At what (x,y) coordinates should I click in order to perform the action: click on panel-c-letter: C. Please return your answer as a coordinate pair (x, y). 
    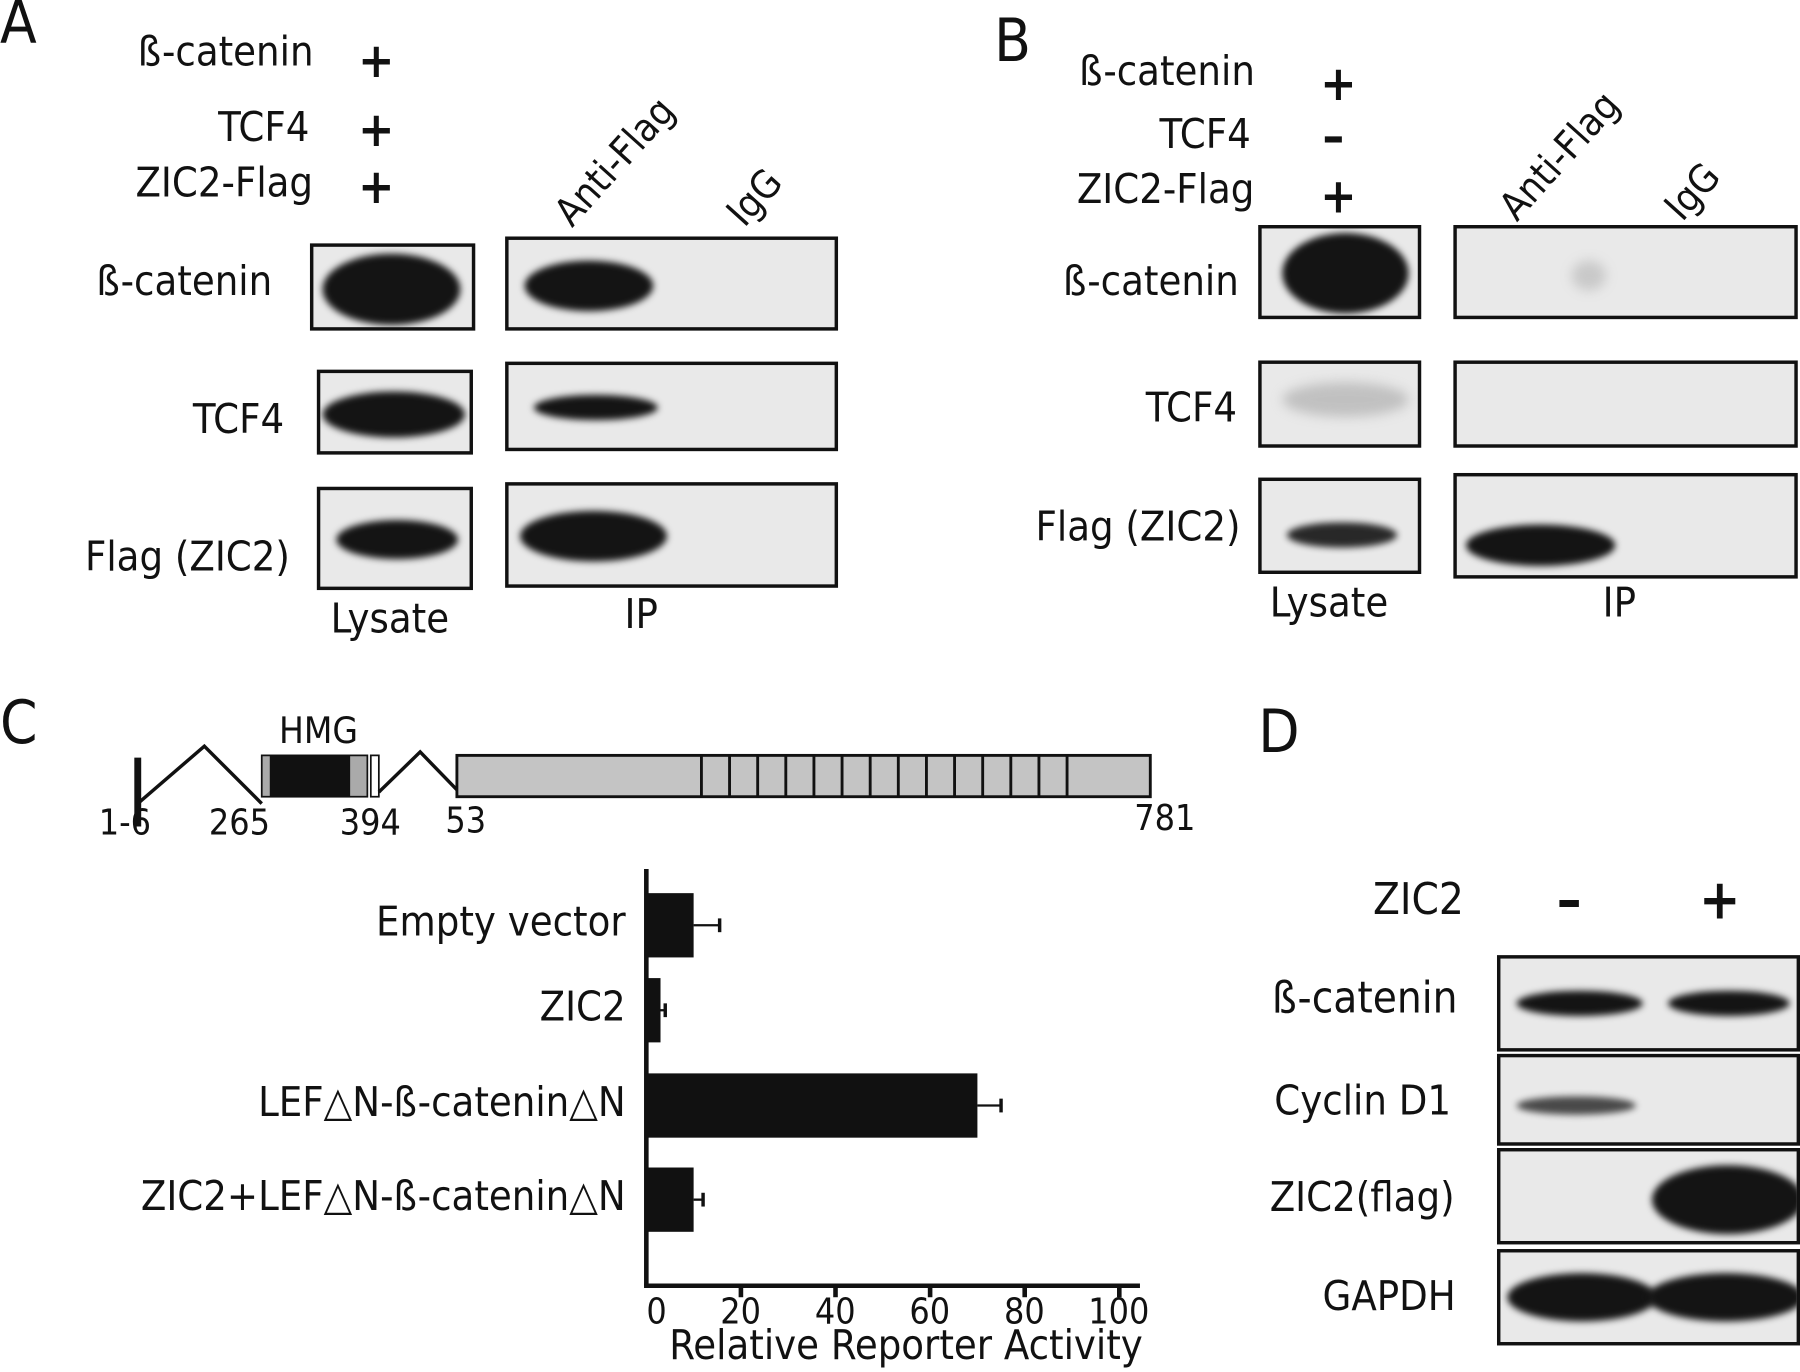
    Looking at the image, I should click on (19, 723).